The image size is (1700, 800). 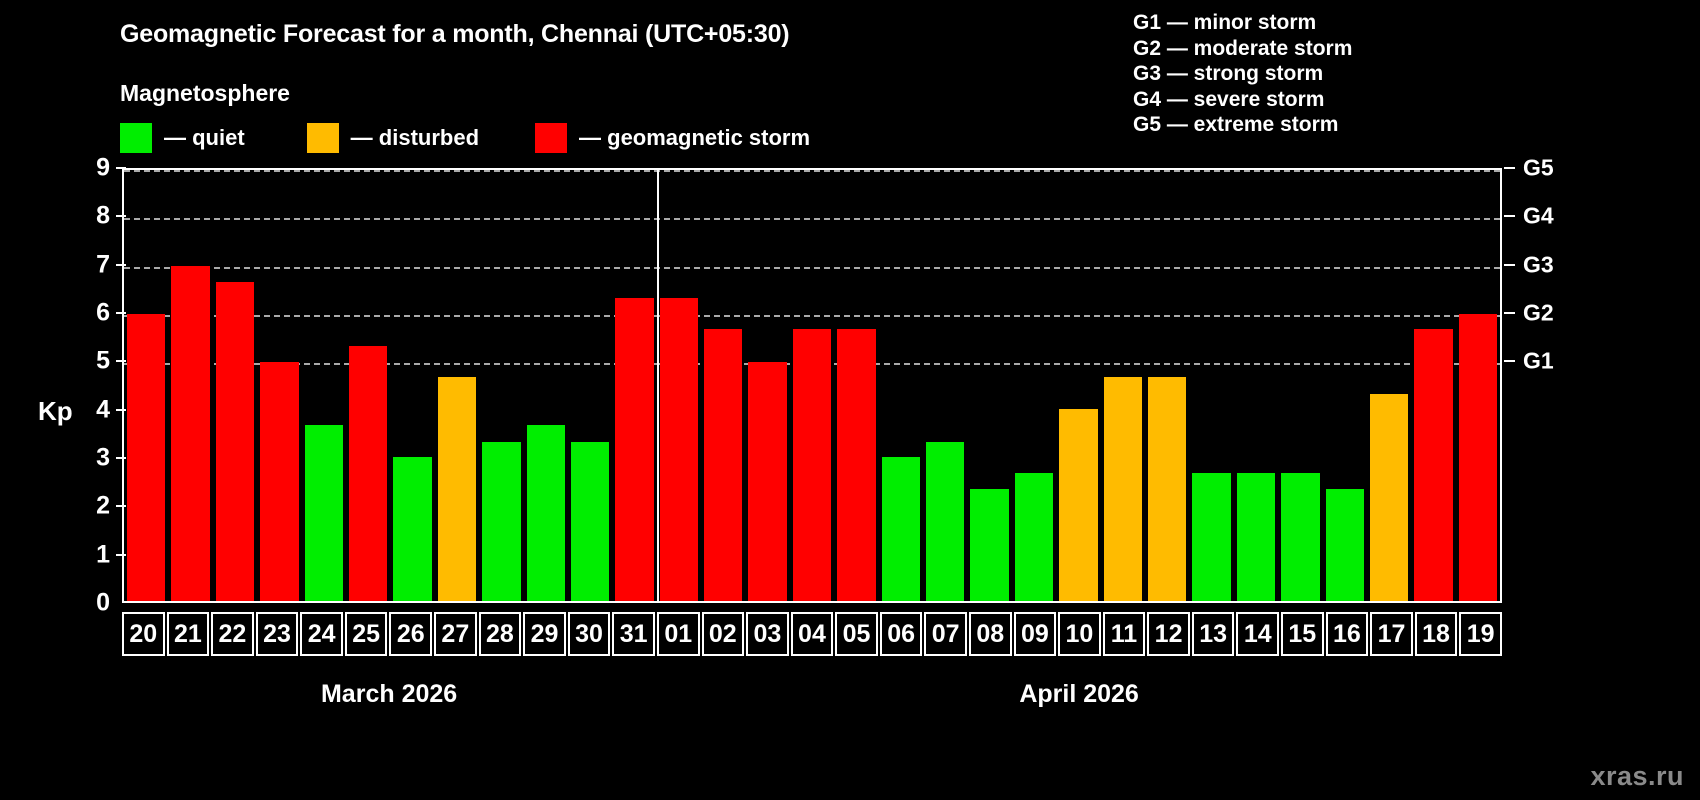 I want to click on date-label-30: 30, so click(x=589, y=634).